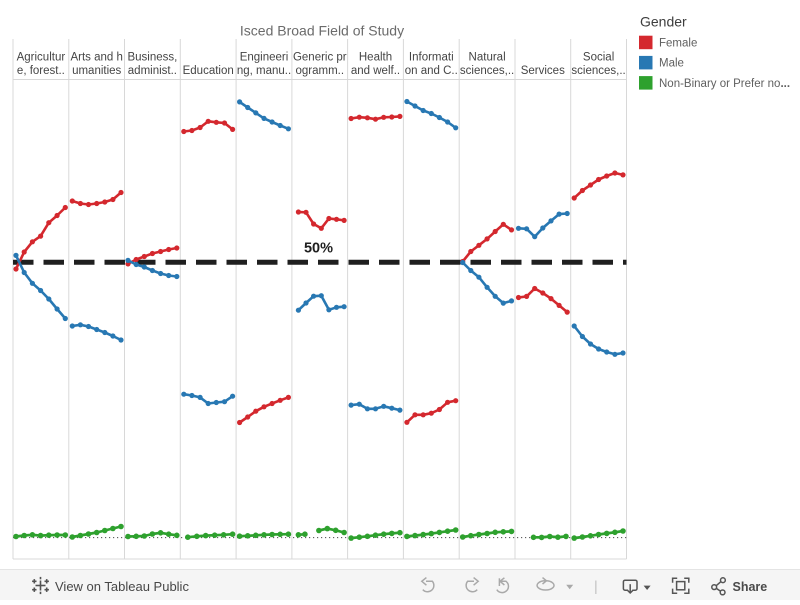 This screenshot has height=605, width=800. Describe the element at coordinates (678, 44) in the screenshot. I see `svg-text: Female` at that location.